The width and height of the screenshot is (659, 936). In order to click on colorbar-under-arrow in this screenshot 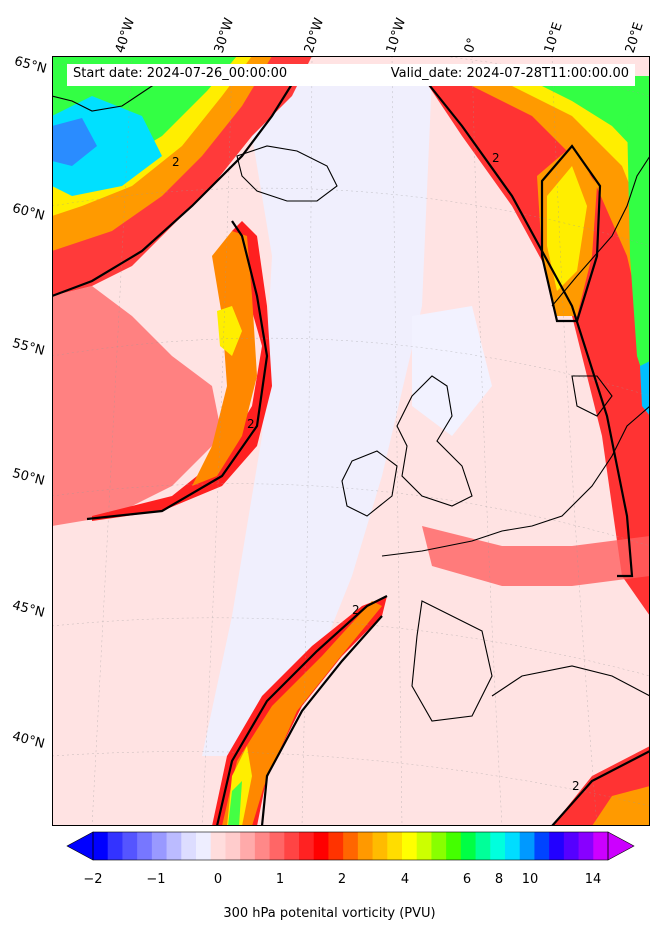, I will do `click(80, 846)`.